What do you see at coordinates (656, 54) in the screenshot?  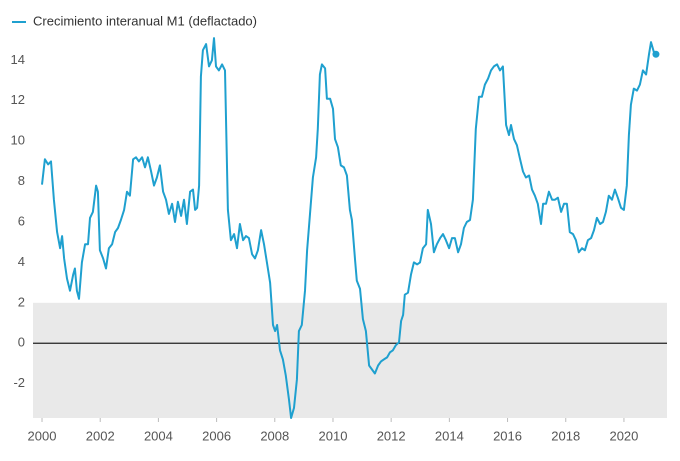 I see `end-marker` at bounding box center [656, 54].